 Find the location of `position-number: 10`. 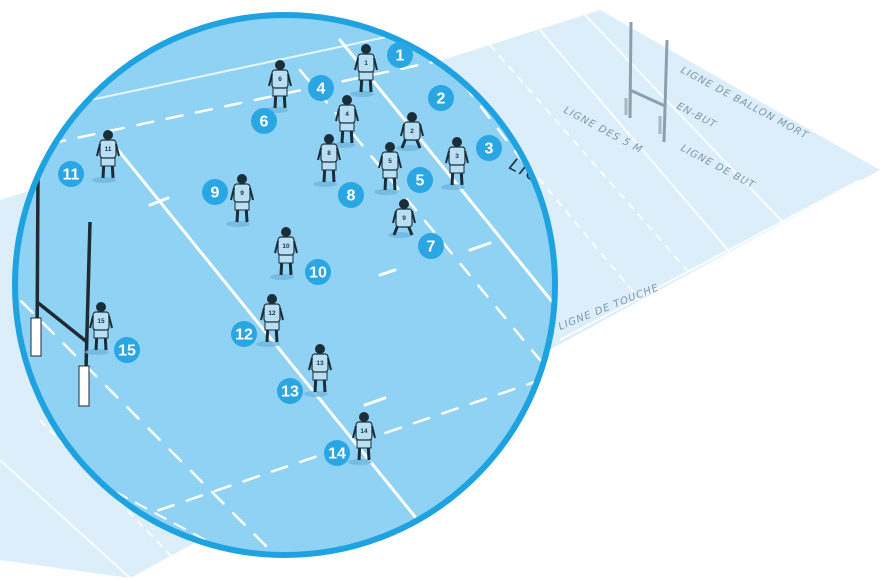

position-number: 10 is located at coordinates (318, 273).